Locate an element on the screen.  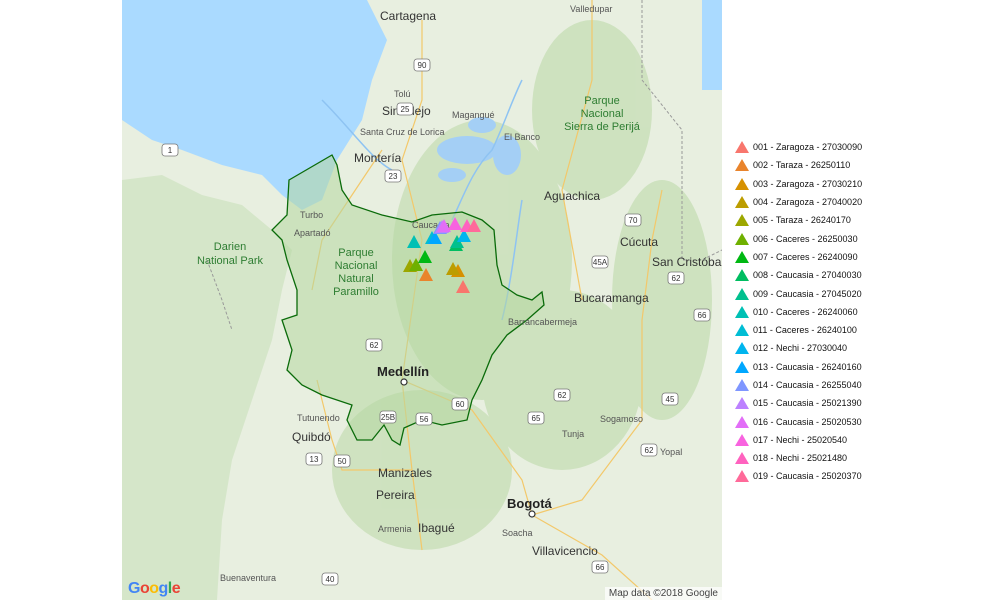
label-paramillo-2: Nacional is located at coordinates (356, 266).